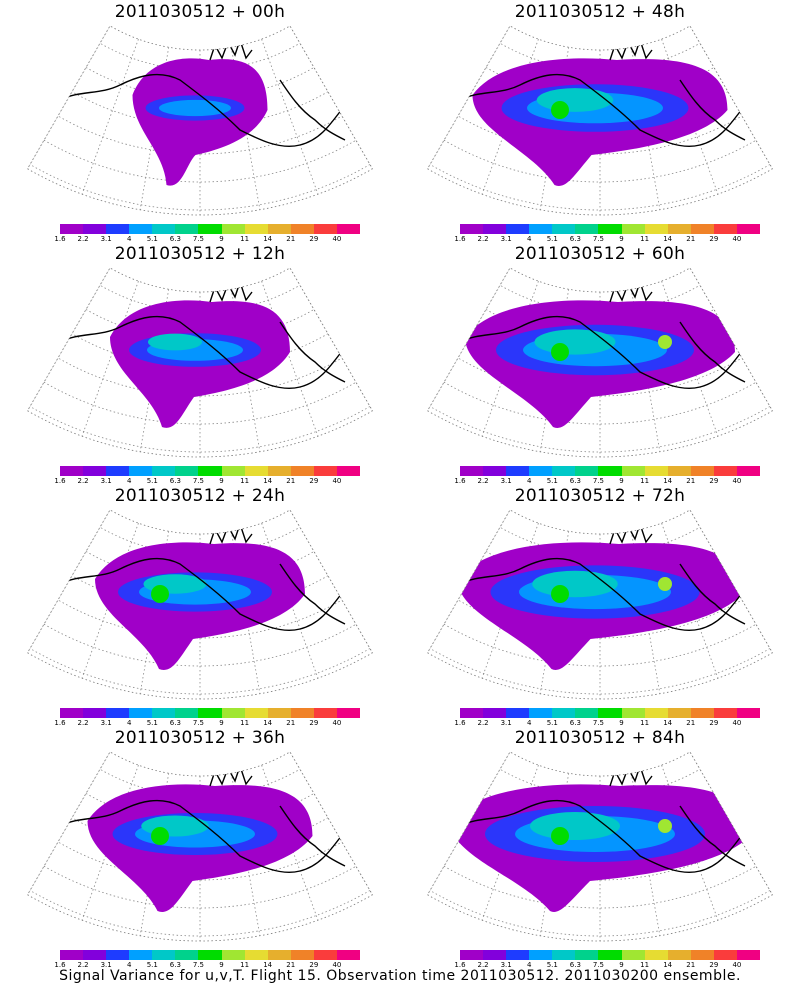  I want to click on colorbar-tick-label: 14, so click(668, 239).